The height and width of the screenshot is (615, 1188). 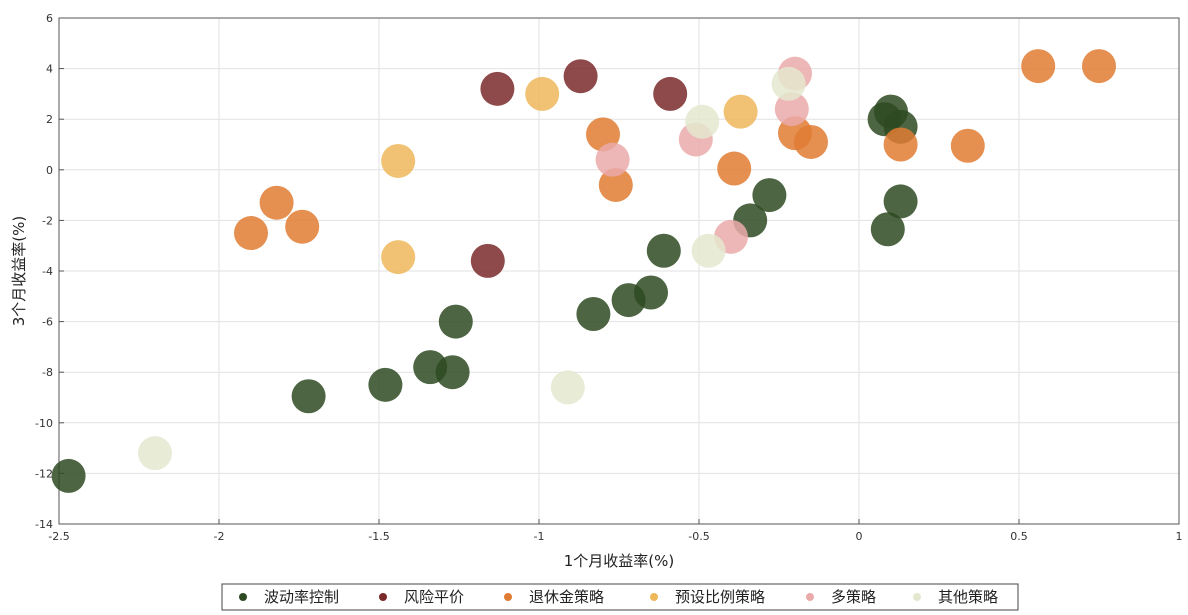 What do you see at coordinates (434, 597) in the screenshot?
I see `legend-label: 风险平价` at bounding box center [434, 597].